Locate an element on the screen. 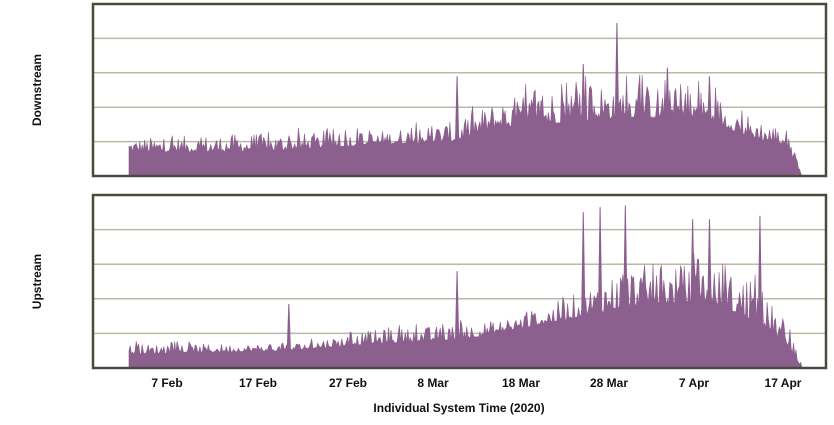 The height and width of the screenshot is (425, 834). x-tick-label: 27 Feb is located at coordinates (348, 383).